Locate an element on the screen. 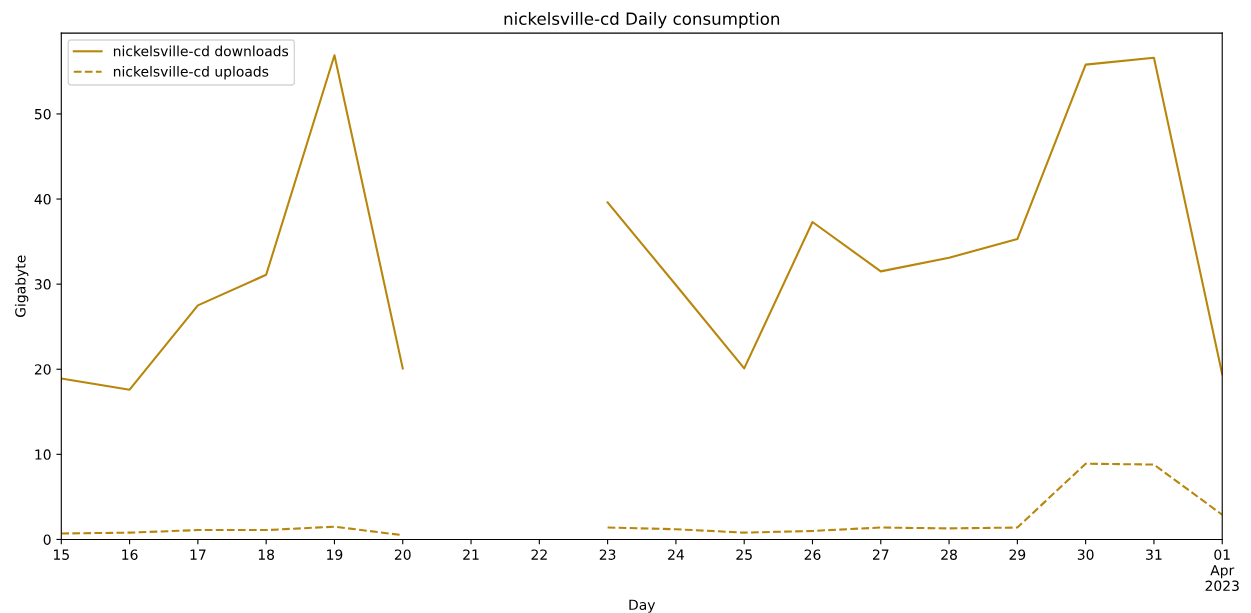 This screenshot has height=613, width=1251. x-tick-label: 27 is located at coordinates (880, 554).